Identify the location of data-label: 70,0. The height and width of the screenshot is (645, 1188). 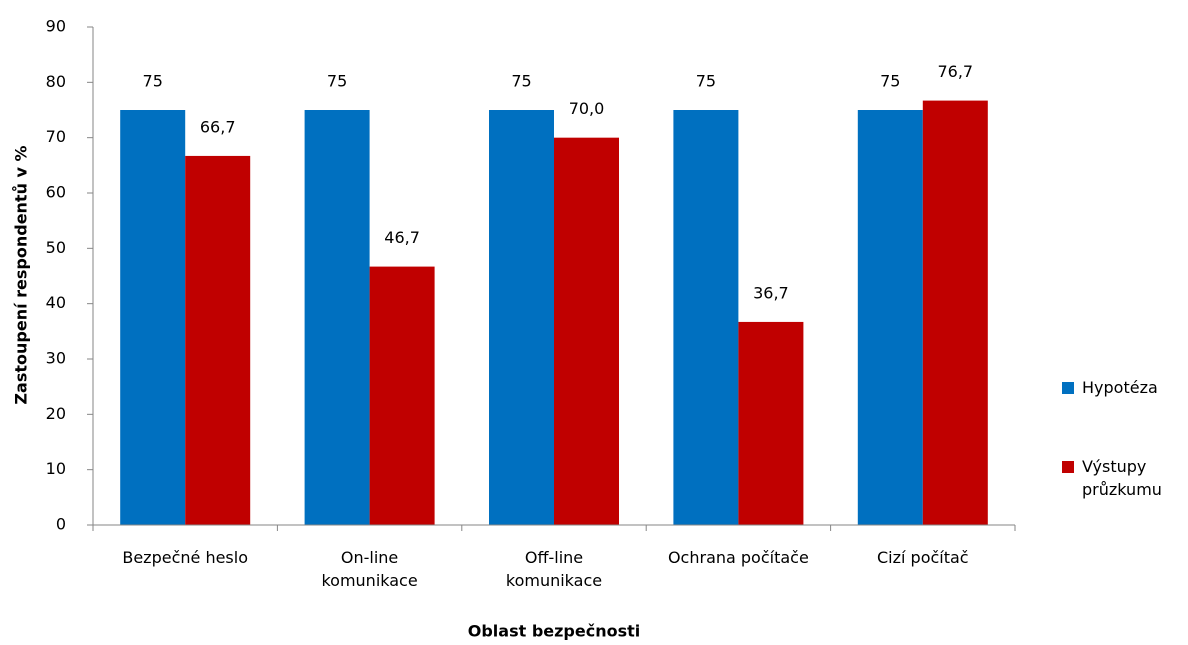
(587, 108).